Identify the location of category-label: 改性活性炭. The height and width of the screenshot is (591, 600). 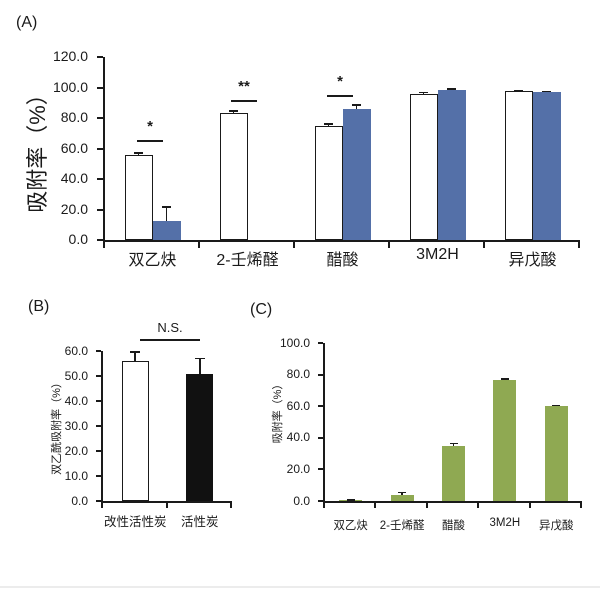
(135, 522).